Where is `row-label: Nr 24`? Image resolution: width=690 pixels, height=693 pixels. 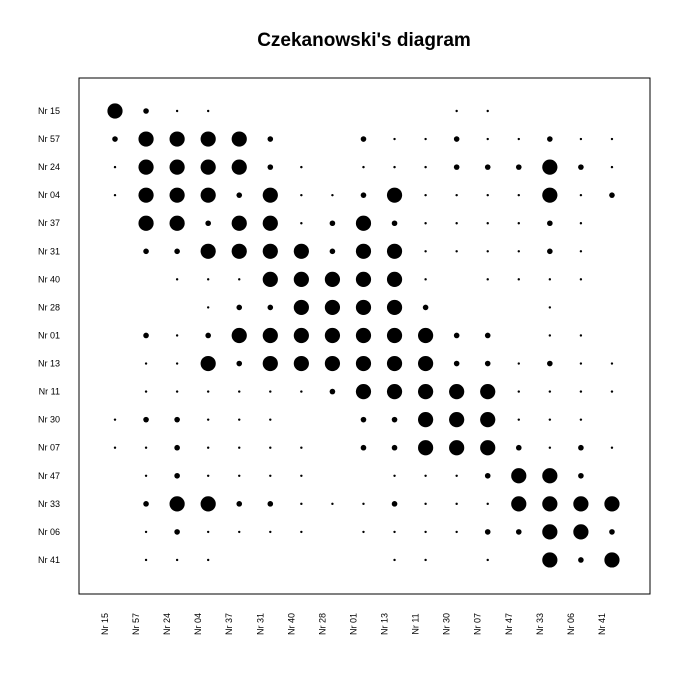
row-label: Nr 24 is located at coordinates (49, 167).